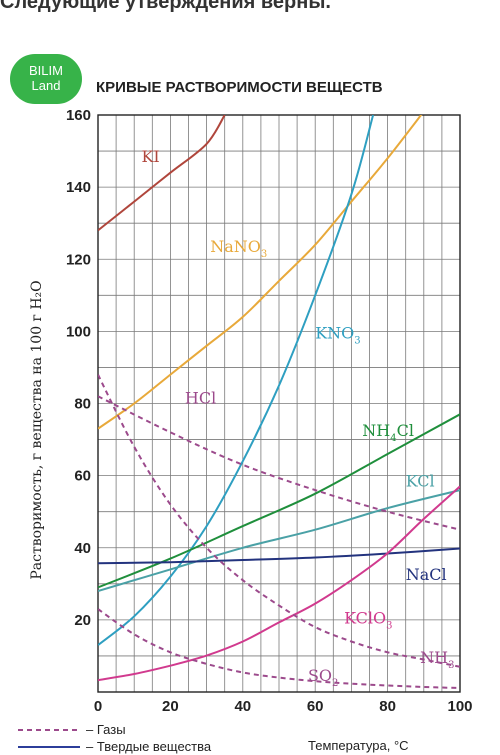 The width and height of the screenshot is (500, 755). I want to click on series-line-kcl, so click(279, 540).